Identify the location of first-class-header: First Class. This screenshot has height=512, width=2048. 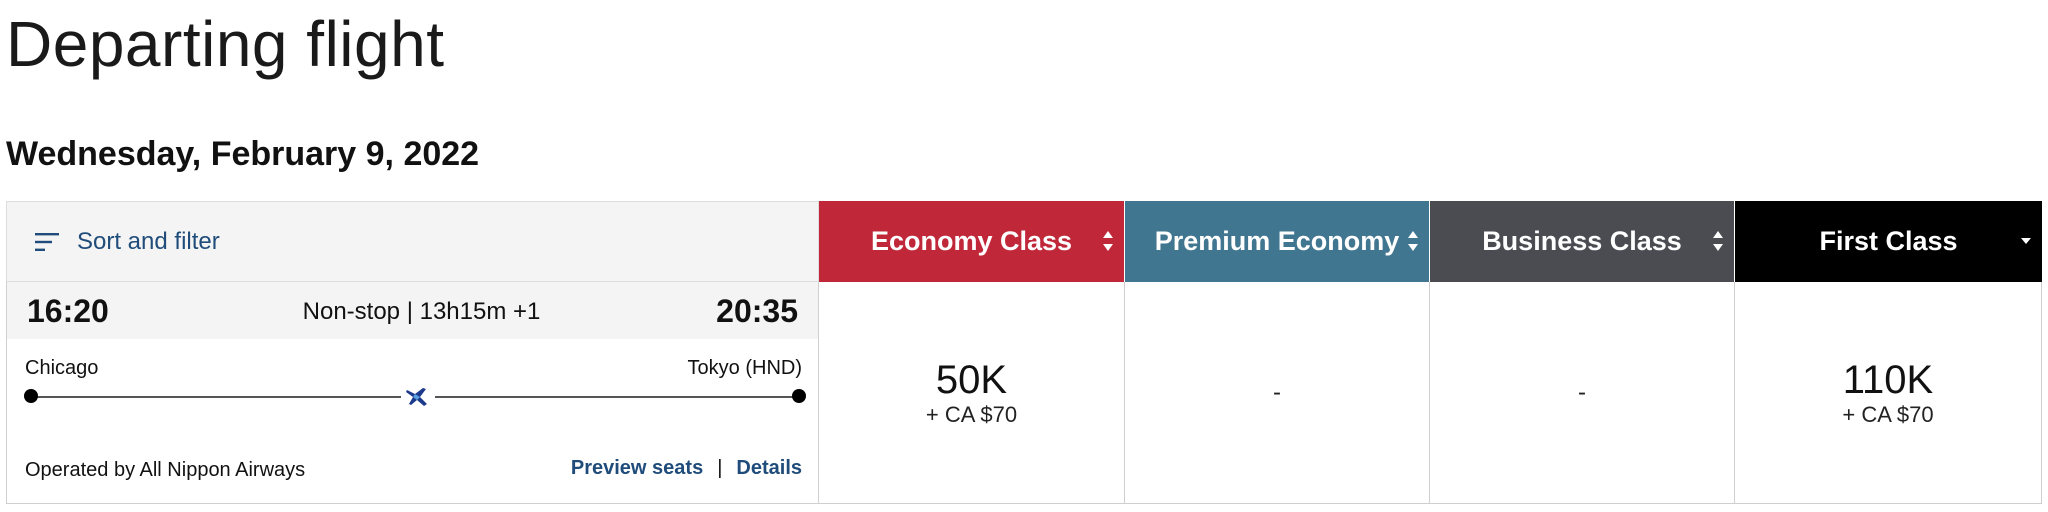
(1888, 241).